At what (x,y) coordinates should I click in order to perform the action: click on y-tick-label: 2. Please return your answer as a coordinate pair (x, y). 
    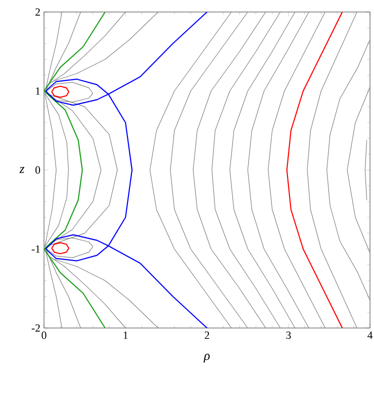
    Looking at the image, I should click on (37, 12).